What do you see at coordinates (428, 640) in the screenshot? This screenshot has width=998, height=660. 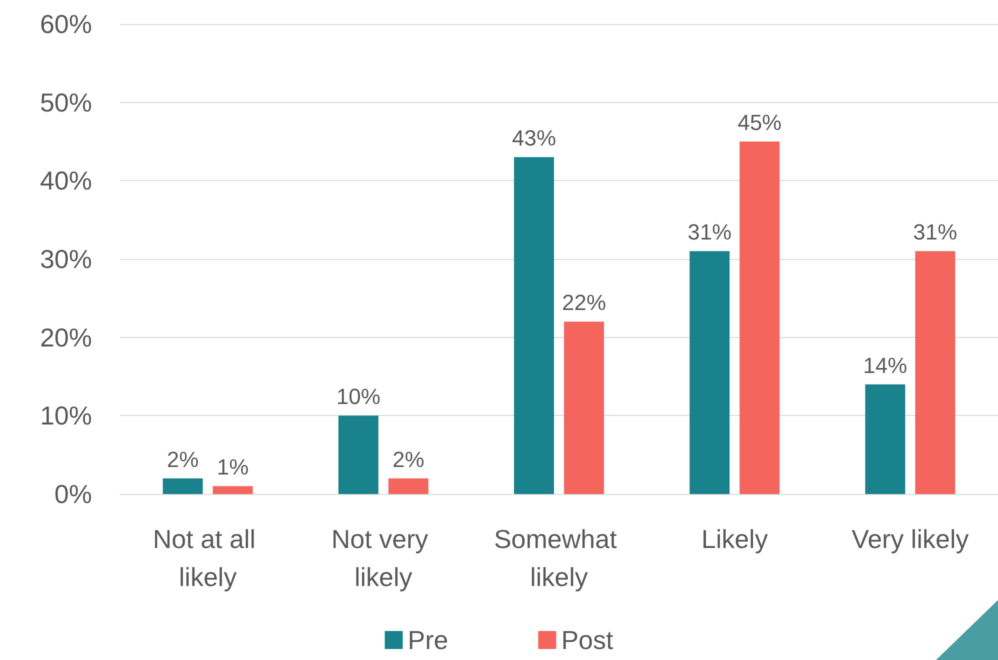 I see `legend-label: Pre` at bounding box center [428, 640].